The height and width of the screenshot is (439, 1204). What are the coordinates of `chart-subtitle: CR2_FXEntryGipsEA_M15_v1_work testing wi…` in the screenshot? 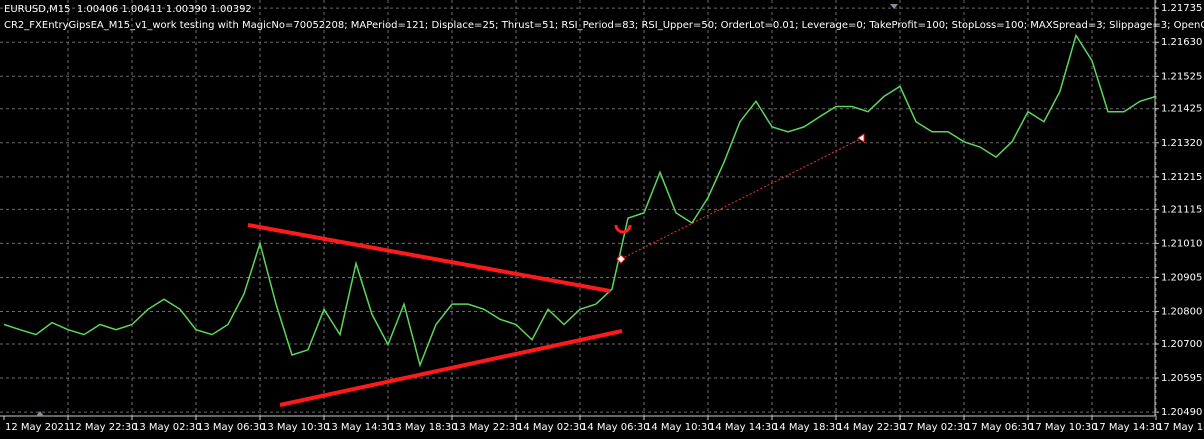 It's located at (604, 25).